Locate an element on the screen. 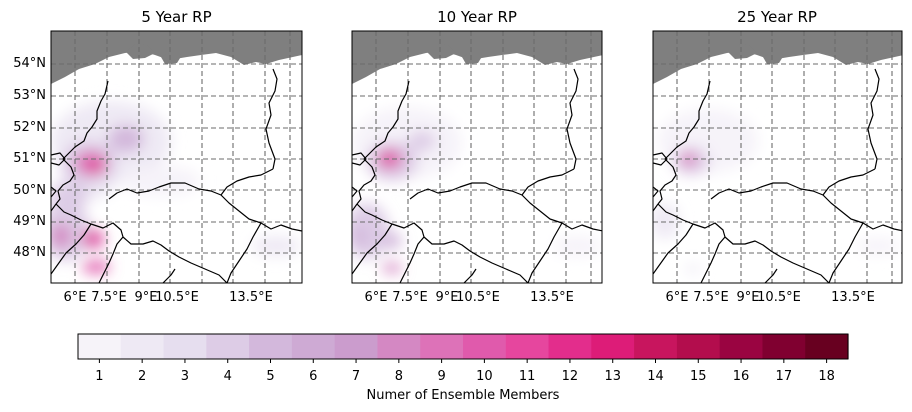 This screenshot has height=412, width=912. colorbar-tick-label: 17 is located at coordinates (784, 376).